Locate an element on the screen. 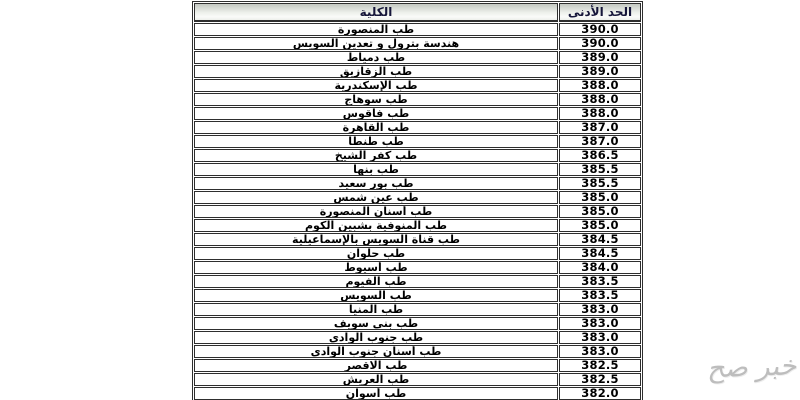 This screenshot has width=800, height=400. college-cell: طب جنوب الوادي is located at coordinates (376, 337).